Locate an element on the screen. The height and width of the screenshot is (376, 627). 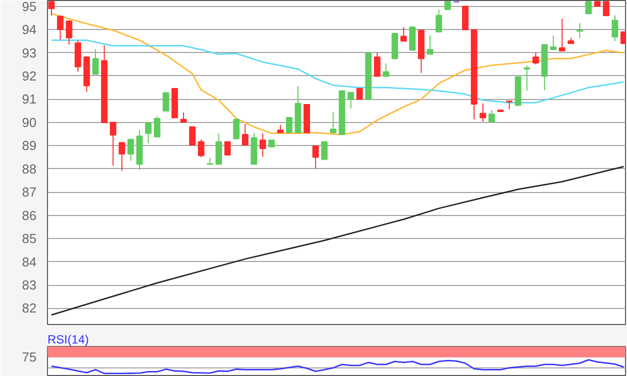
y-tick-label: 90 is located at coordinates (29, 122).